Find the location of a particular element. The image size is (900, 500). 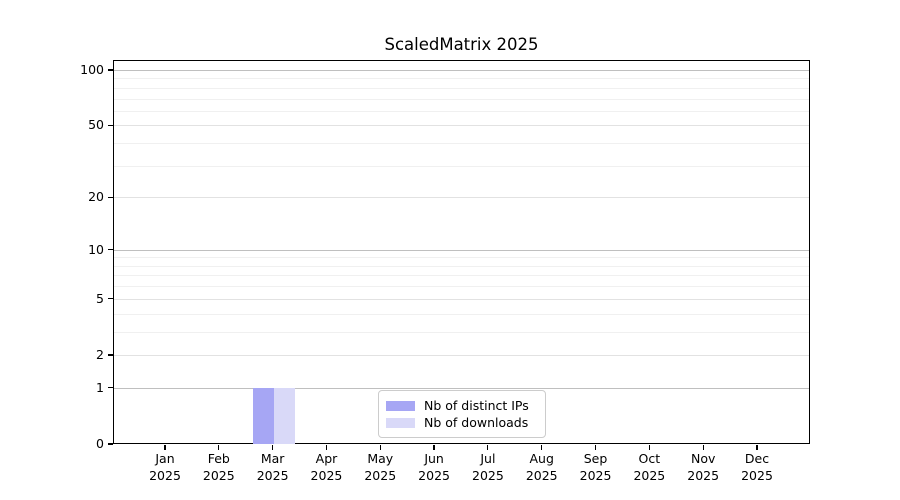

legend: Nb of distinct IPs Nb of downloads is located at coordinates (462, 414).